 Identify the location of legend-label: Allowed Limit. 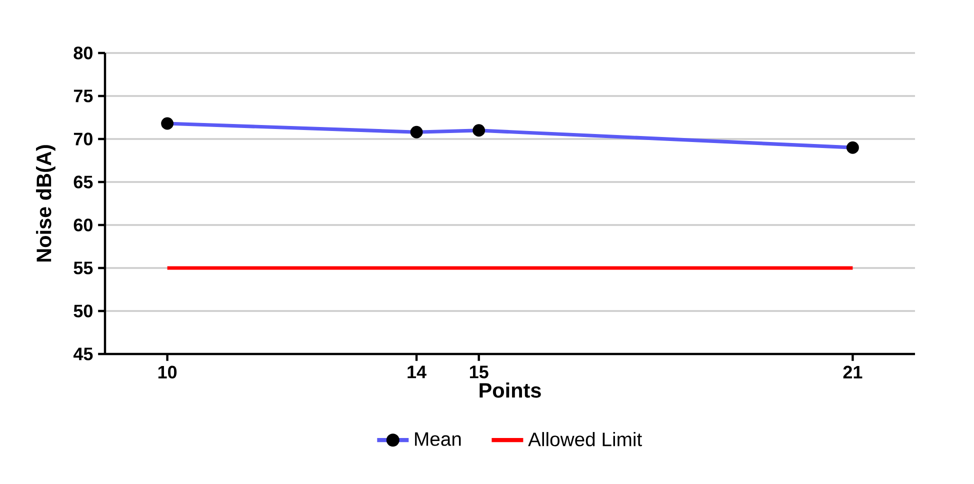
(585, 439).